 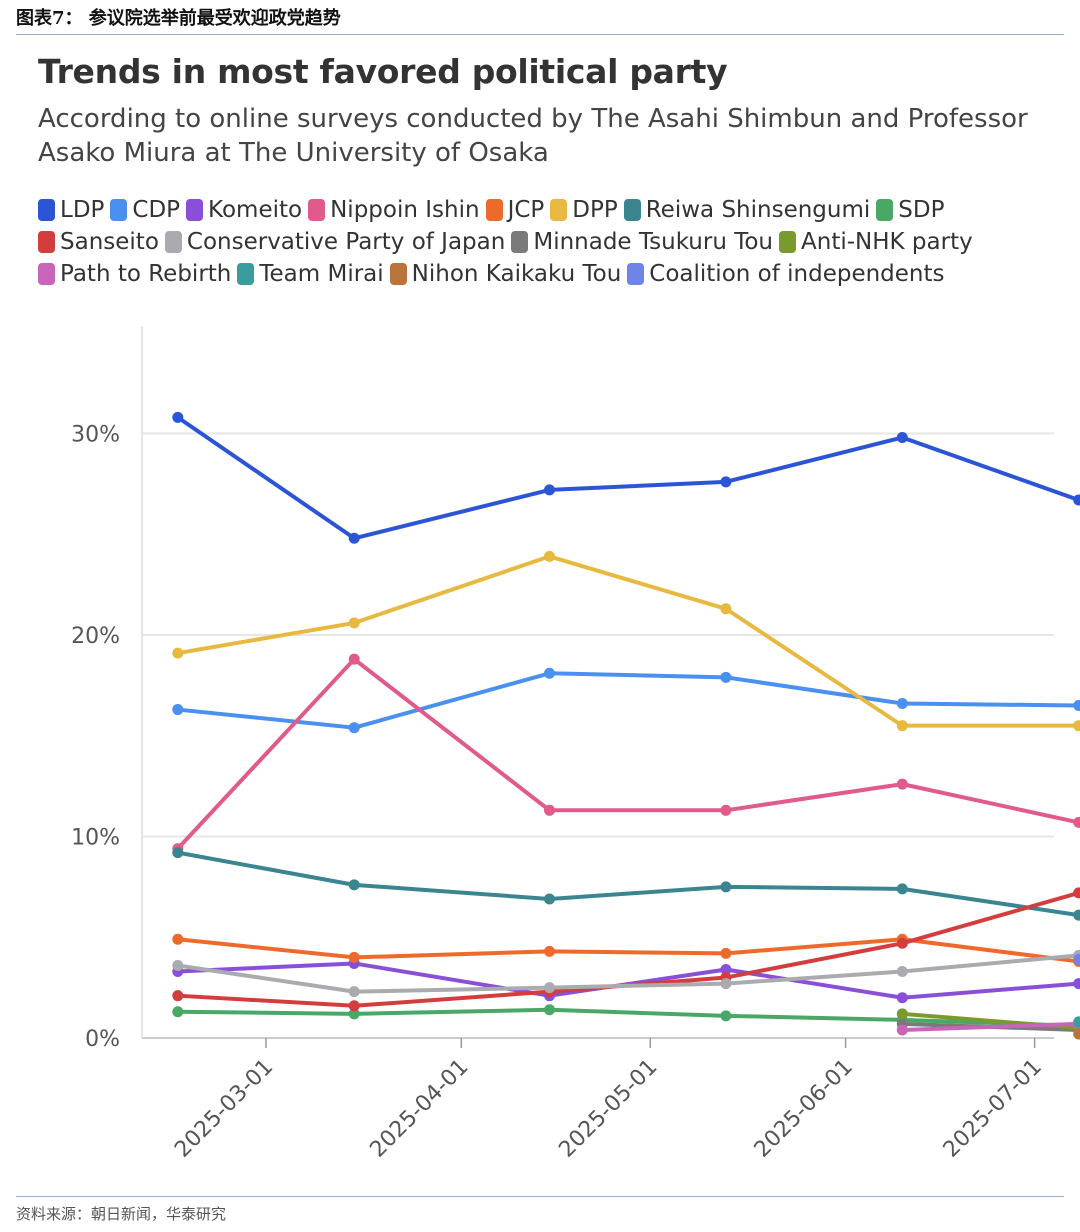 I want to click on legend-item-coalition-of-independents: Coalition of independents, so click(x=786, y=274).